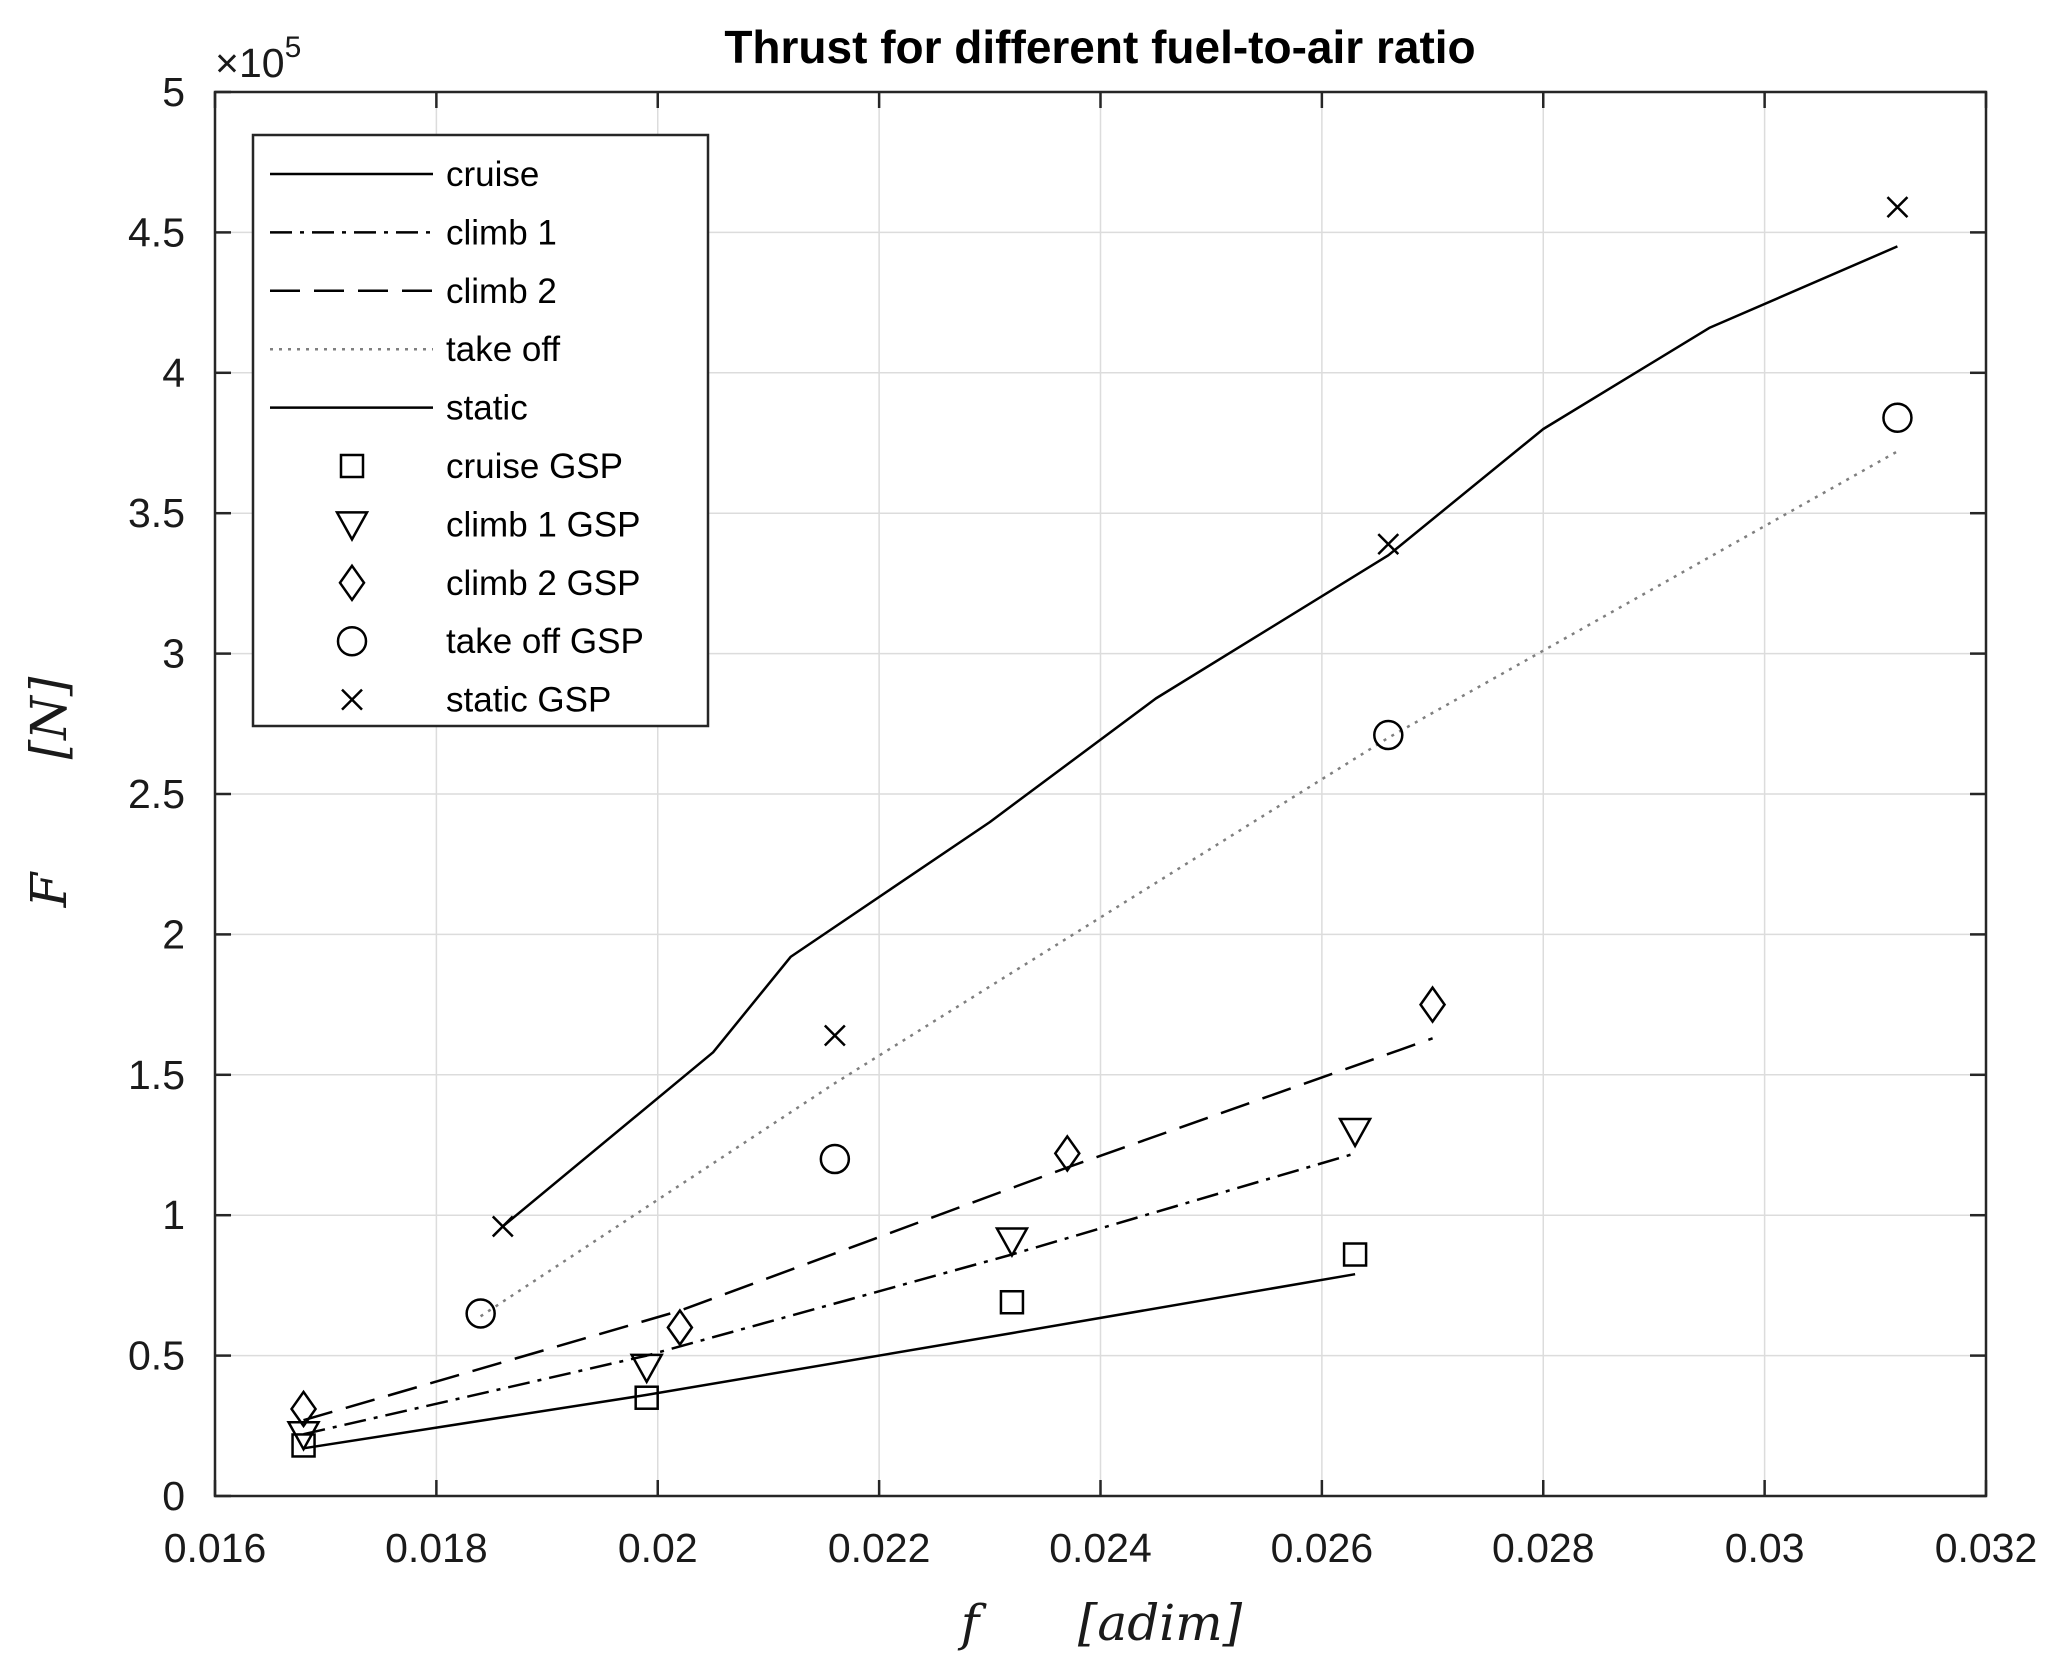 The image size is (2071, 1679). What do you see at coordinates (352, 582) in the screenshot?
I see `legend-symbol-climb-2-gsp` at bounding box center [352, 582].